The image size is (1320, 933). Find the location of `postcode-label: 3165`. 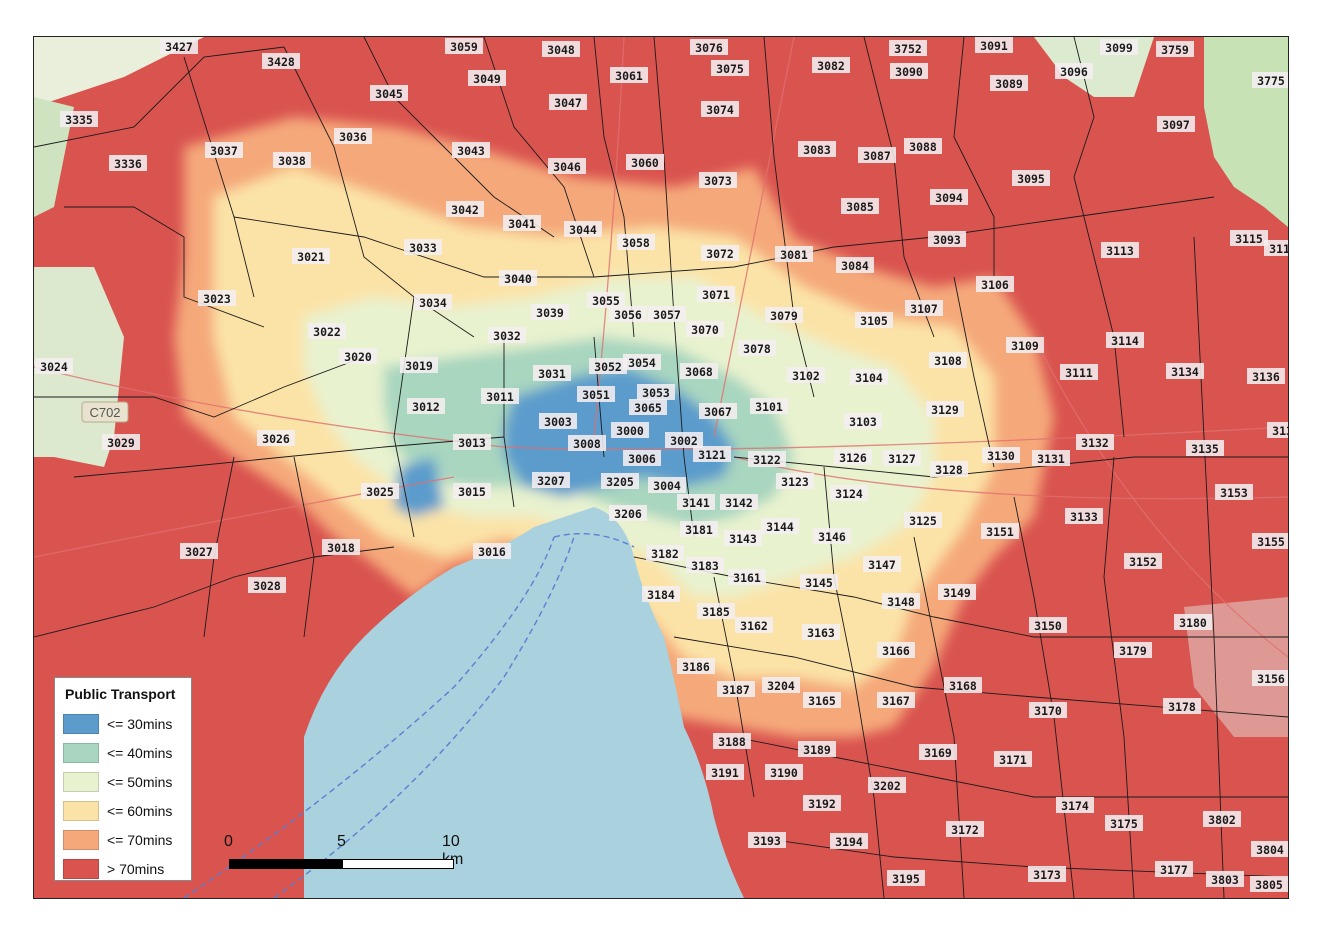

postcode-label: 3165 is located at coordinates (822, 700).